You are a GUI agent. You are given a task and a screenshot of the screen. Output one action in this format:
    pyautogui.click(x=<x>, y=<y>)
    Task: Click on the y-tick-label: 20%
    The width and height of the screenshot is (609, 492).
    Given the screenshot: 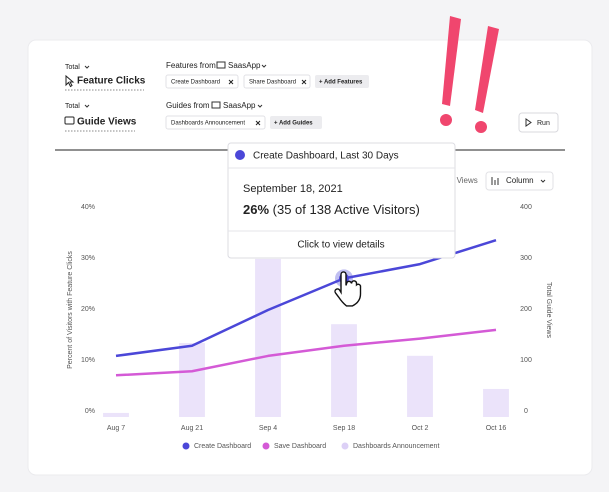 What is the action you would take?
    pyautogui.click(x=88, y=309)
    